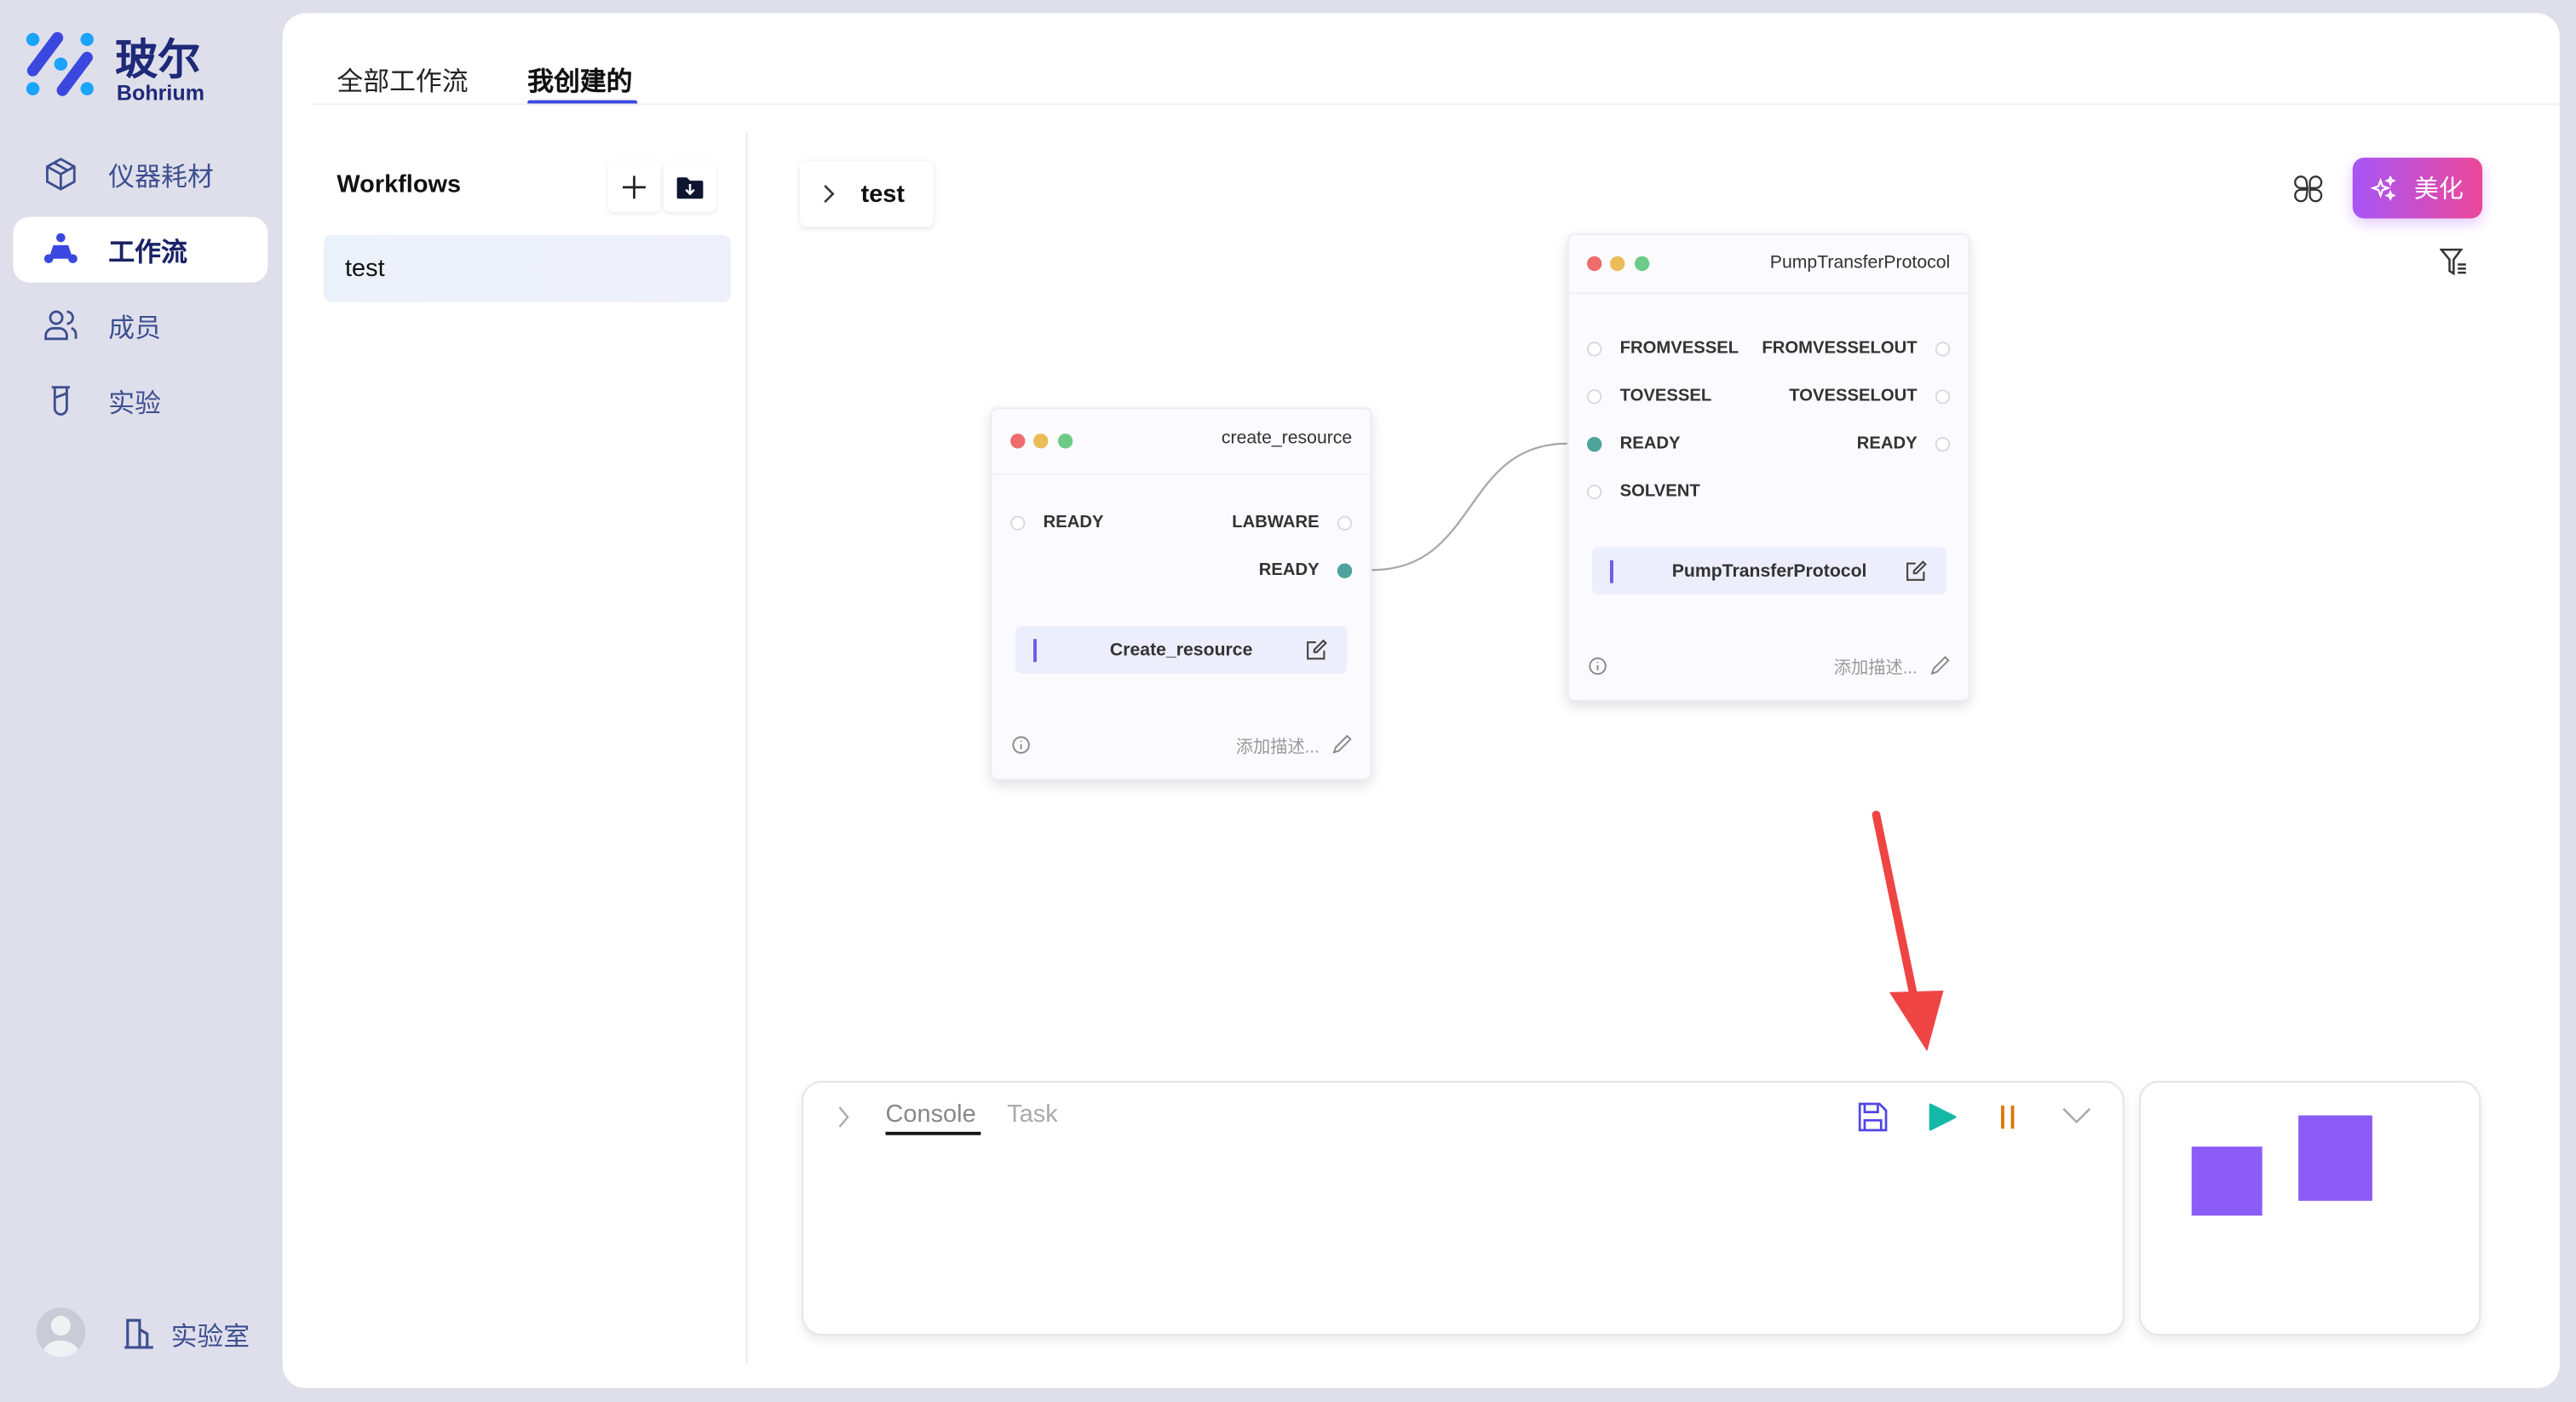 This screenshot has height=1402, width=2576. I want to click on node-name-field: PumpTransferProtocol, so click(1769, 571).